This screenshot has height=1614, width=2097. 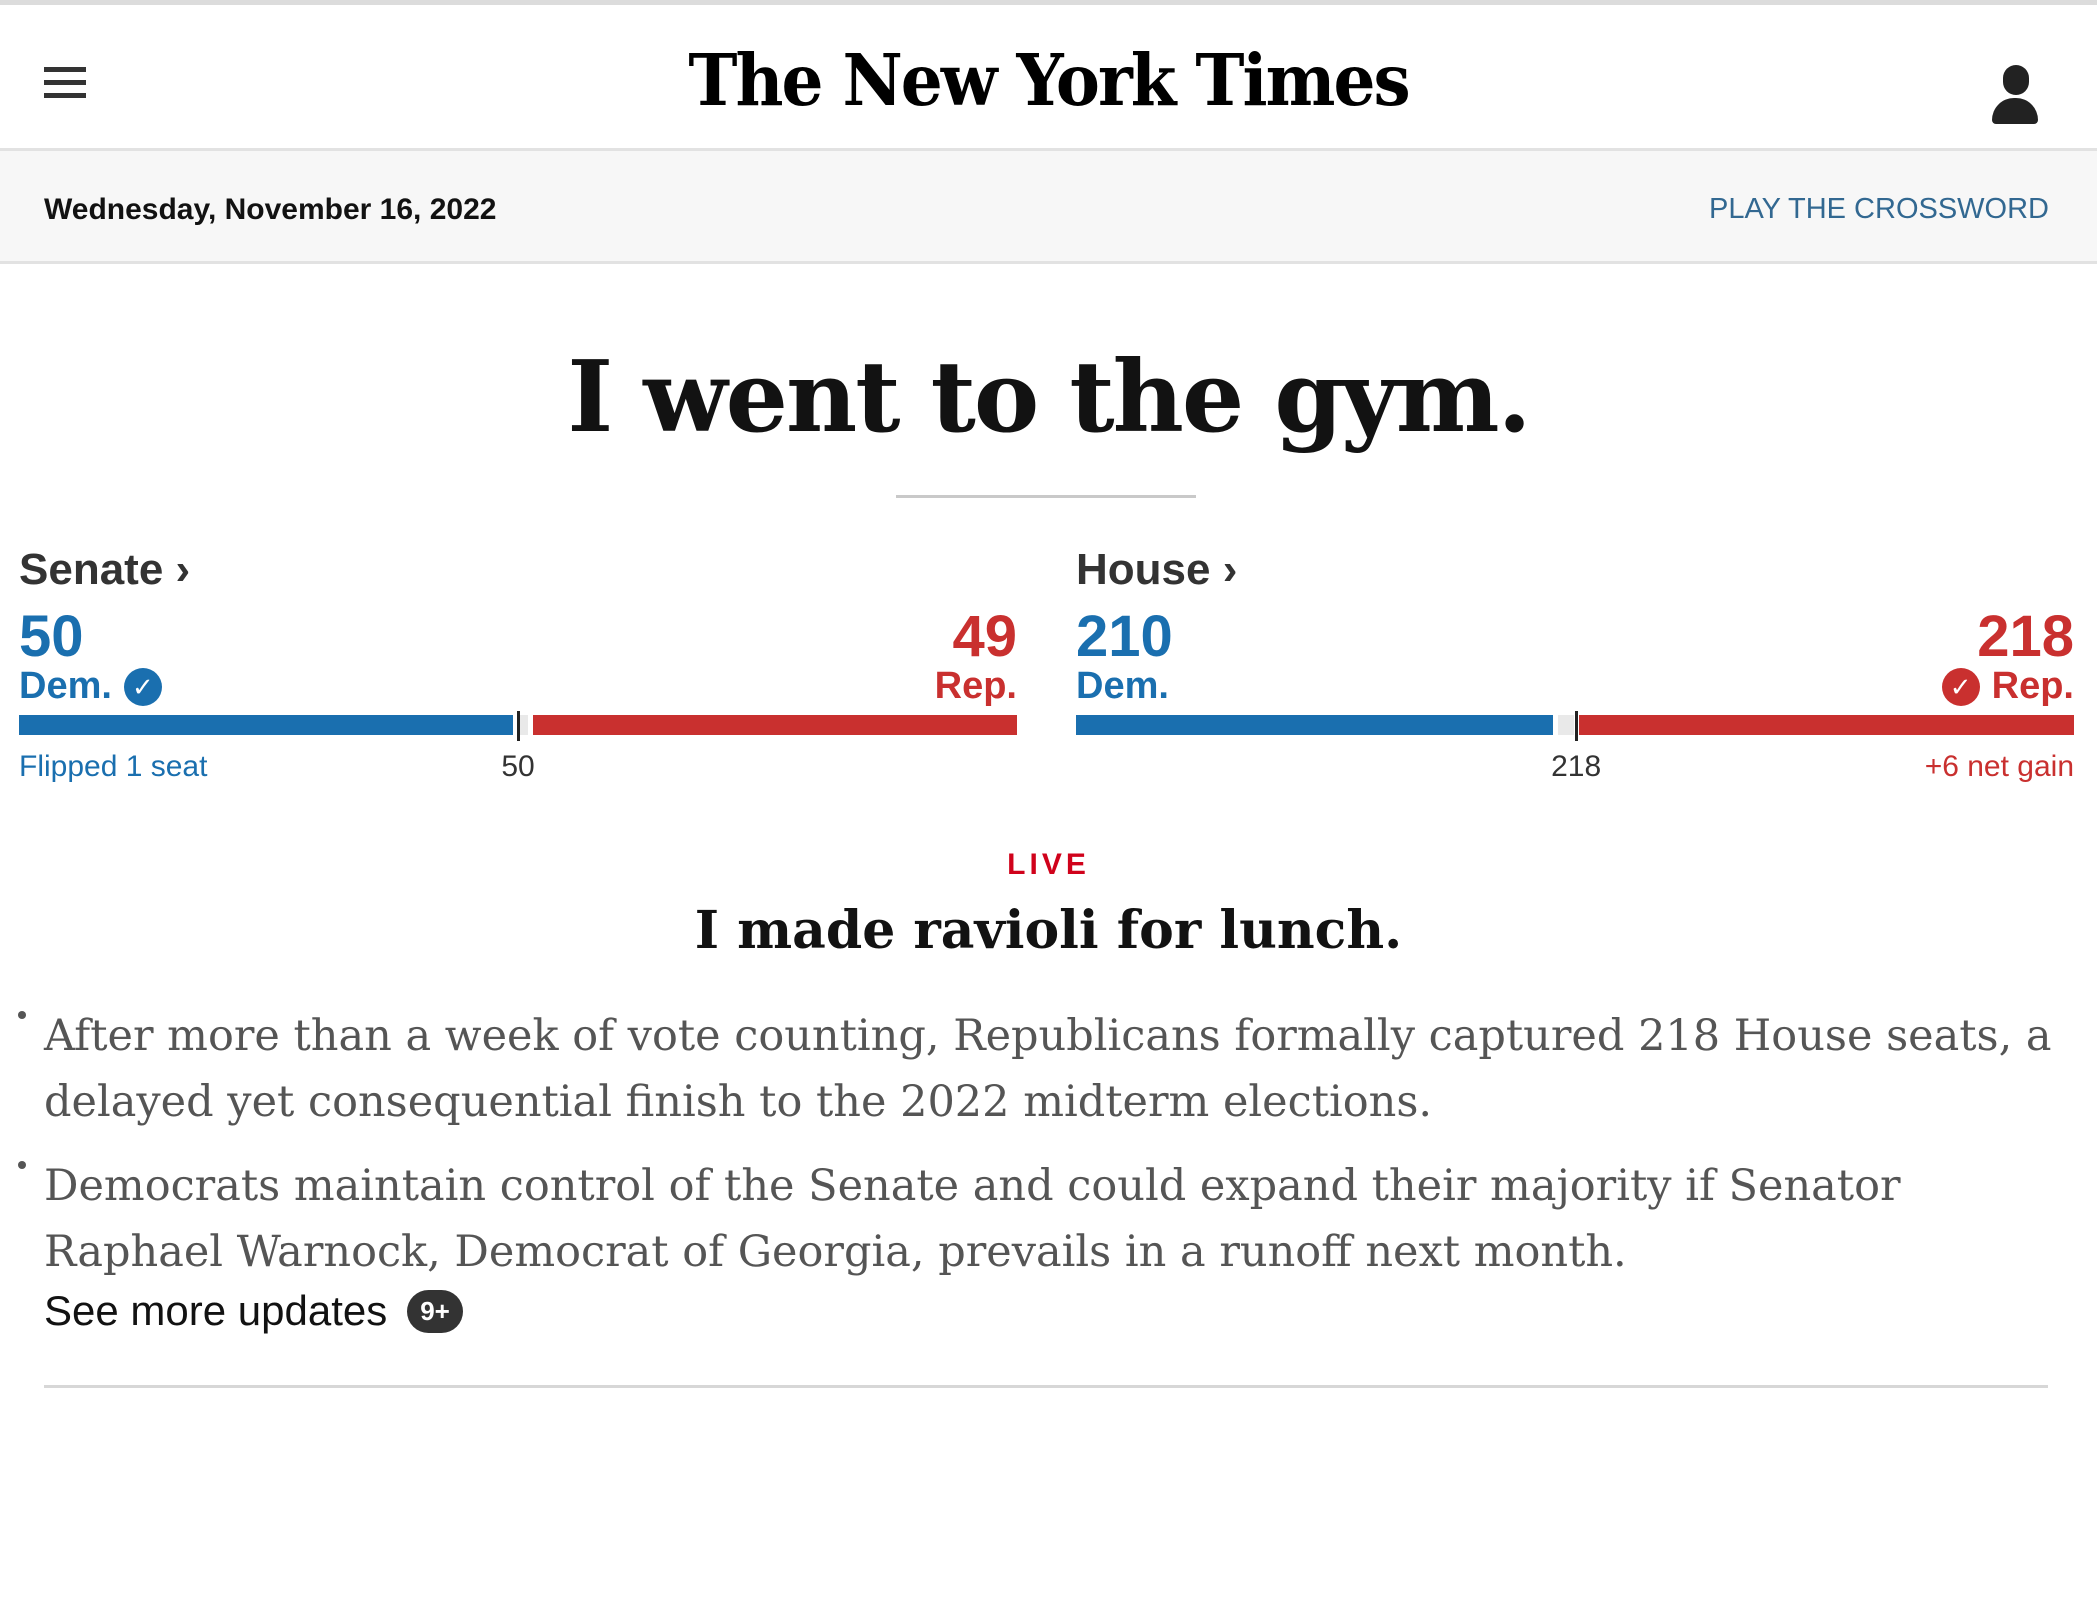 I want to click on house-net-gain-note: +6 net gain, so click(x=1999, y=766).